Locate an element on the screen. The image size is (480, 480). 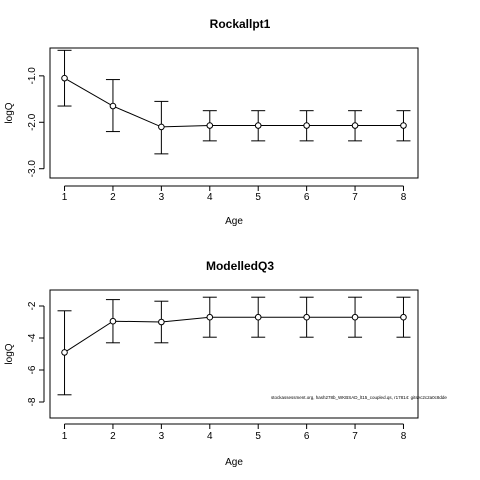
y-tick-label: -1.0 is located at coordinates (32, 76).